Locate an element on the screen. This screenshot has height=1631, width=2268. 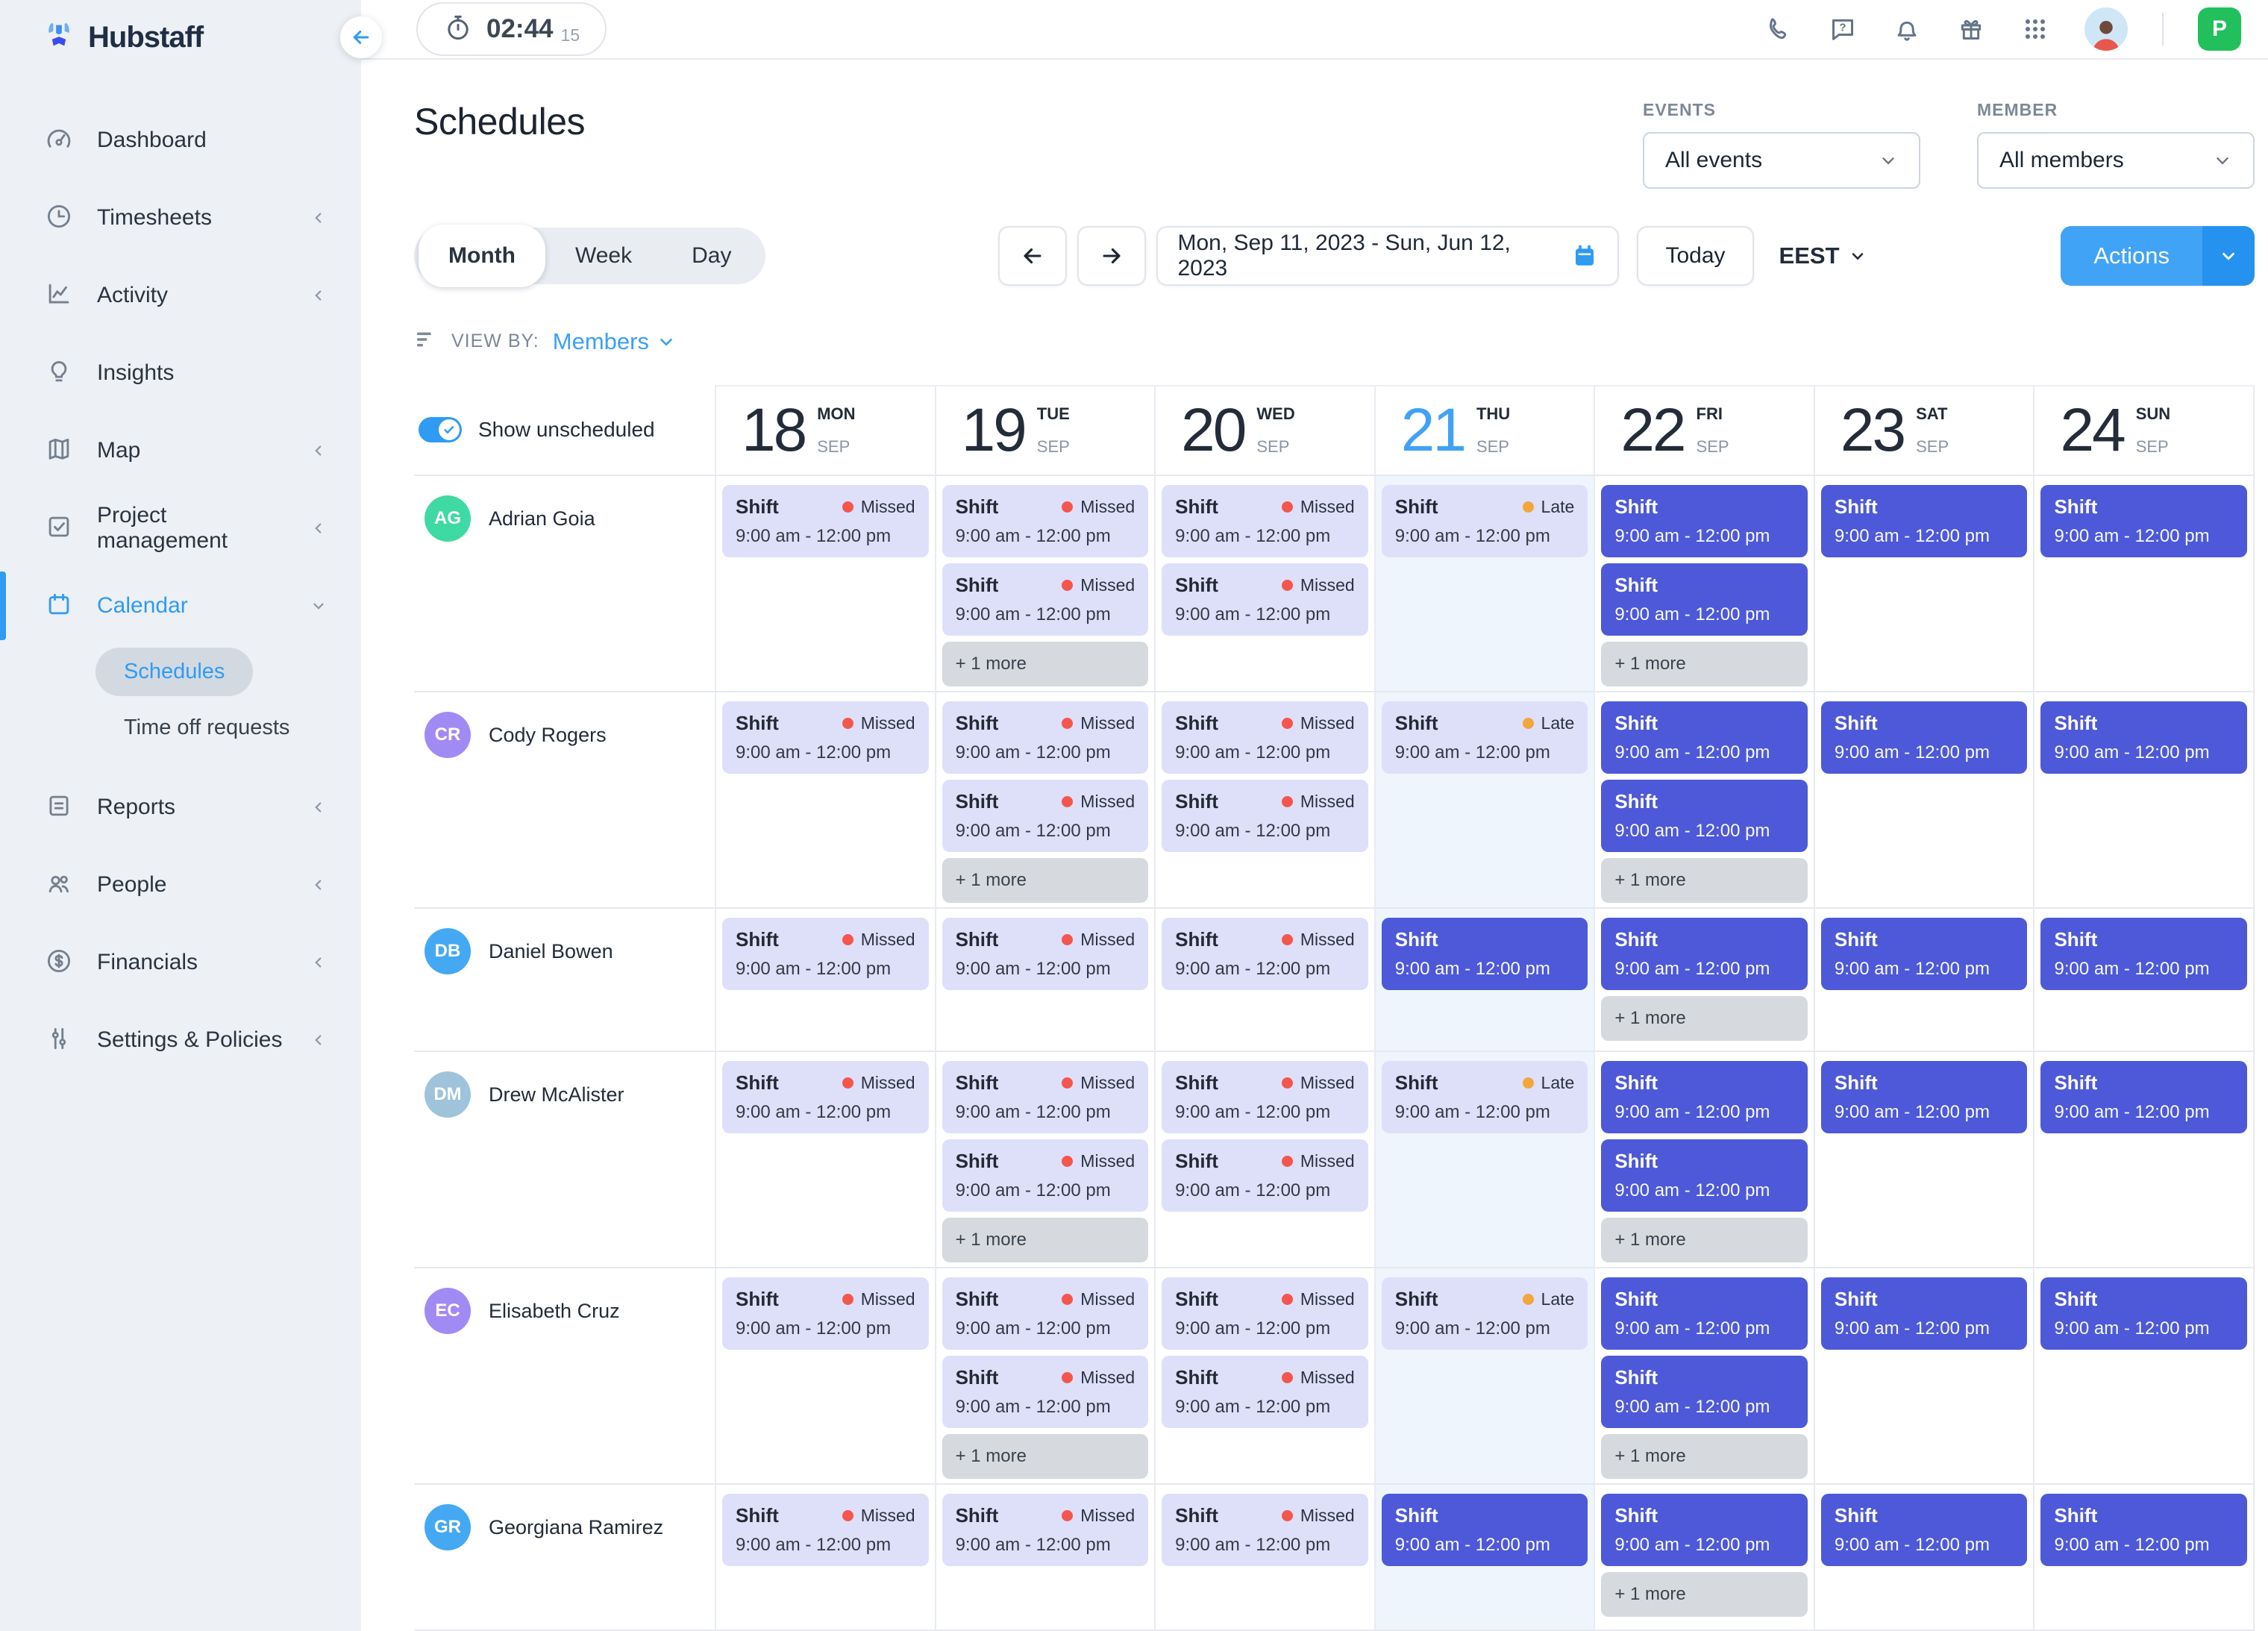
sidebar-item-calendar: Calendar is located at coordinates (180, 606).